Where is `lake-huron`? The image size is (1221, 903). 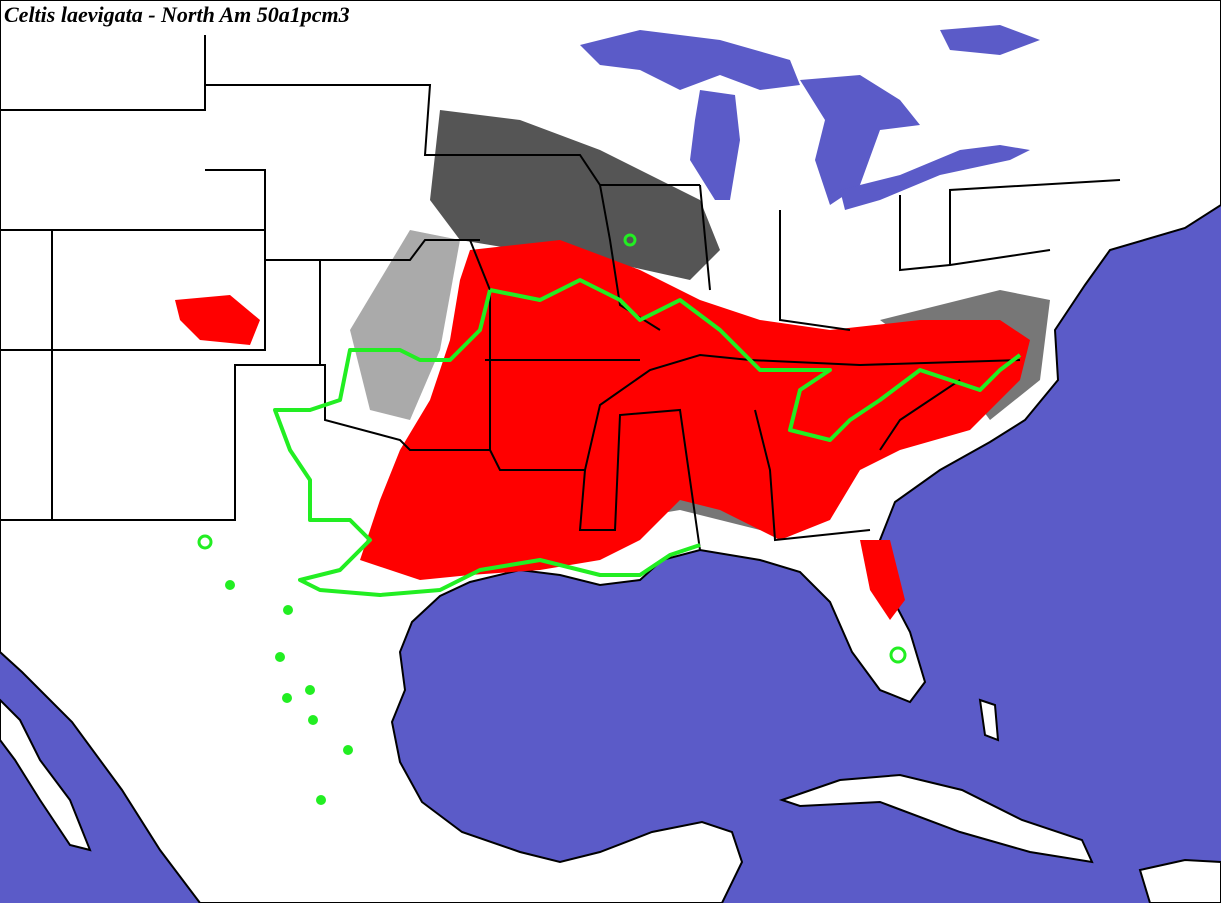
lake-huron is located at coordinates (860, 140).